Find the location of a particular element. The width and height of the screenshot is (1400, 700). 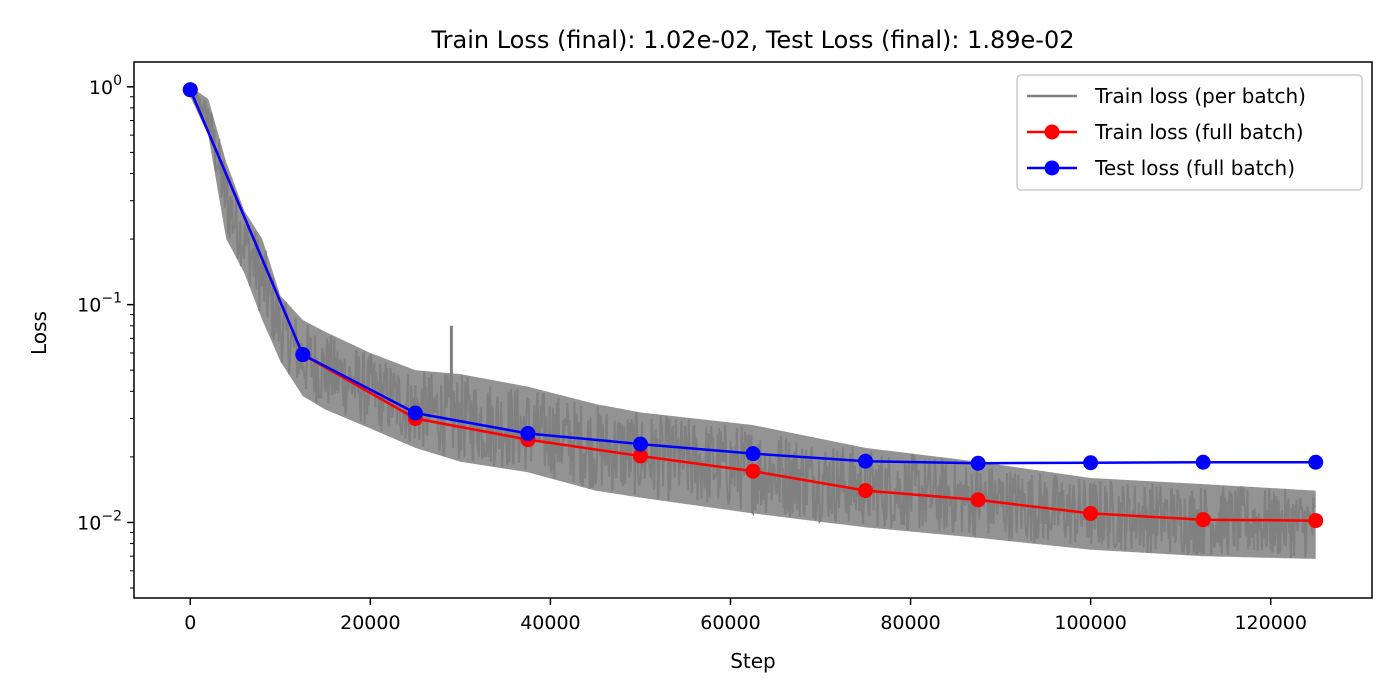

x-axis-label: Step is located at coordinates (753, 661).